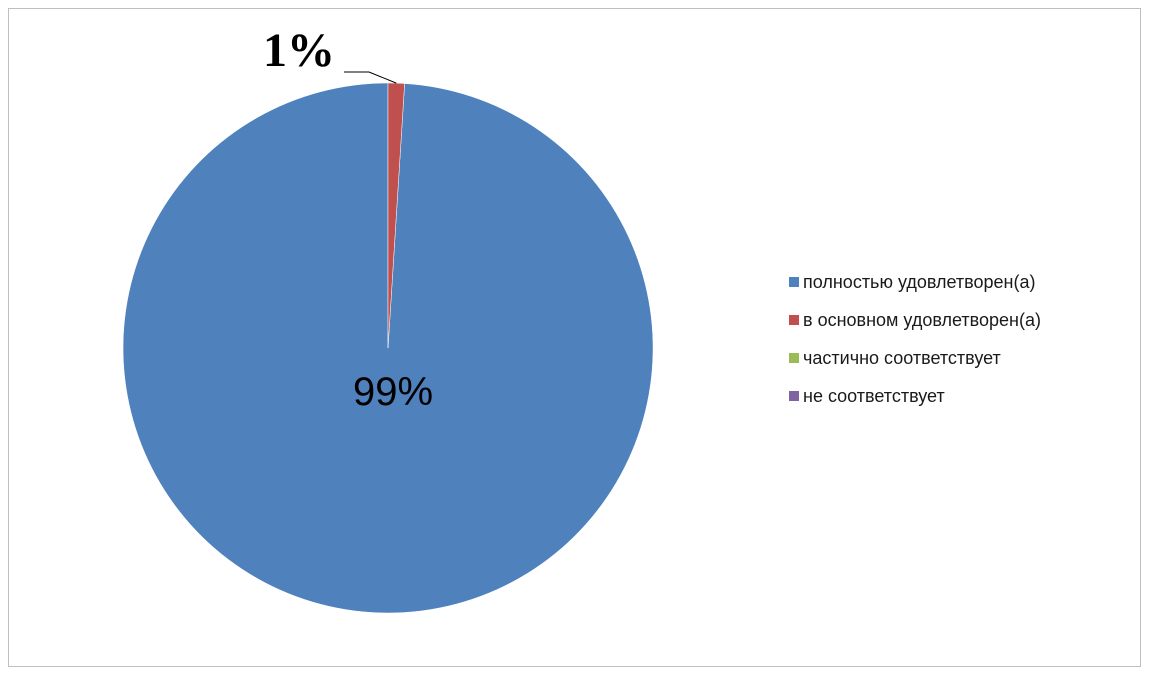  I want to click on pie-slice, so click(396, 215).